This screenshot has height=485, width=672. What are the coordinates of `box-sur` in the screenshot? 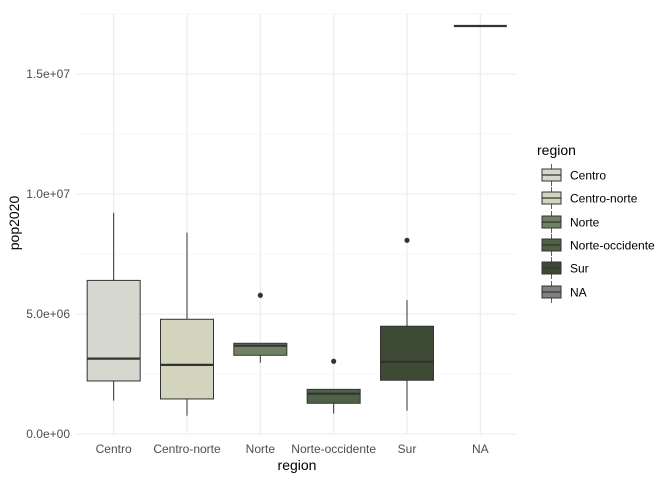 It's located at (407, 324).